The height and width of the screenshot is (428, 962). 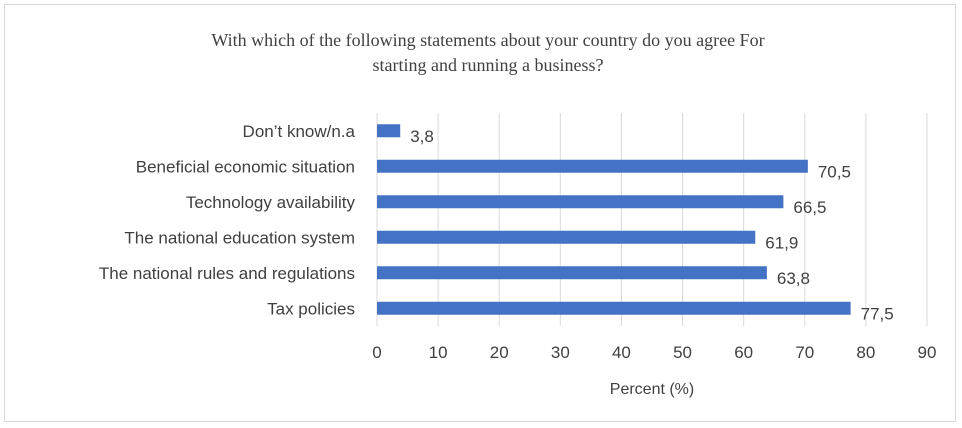 I want to click on data-label-0: 3,8, so click(x=422, y=136).